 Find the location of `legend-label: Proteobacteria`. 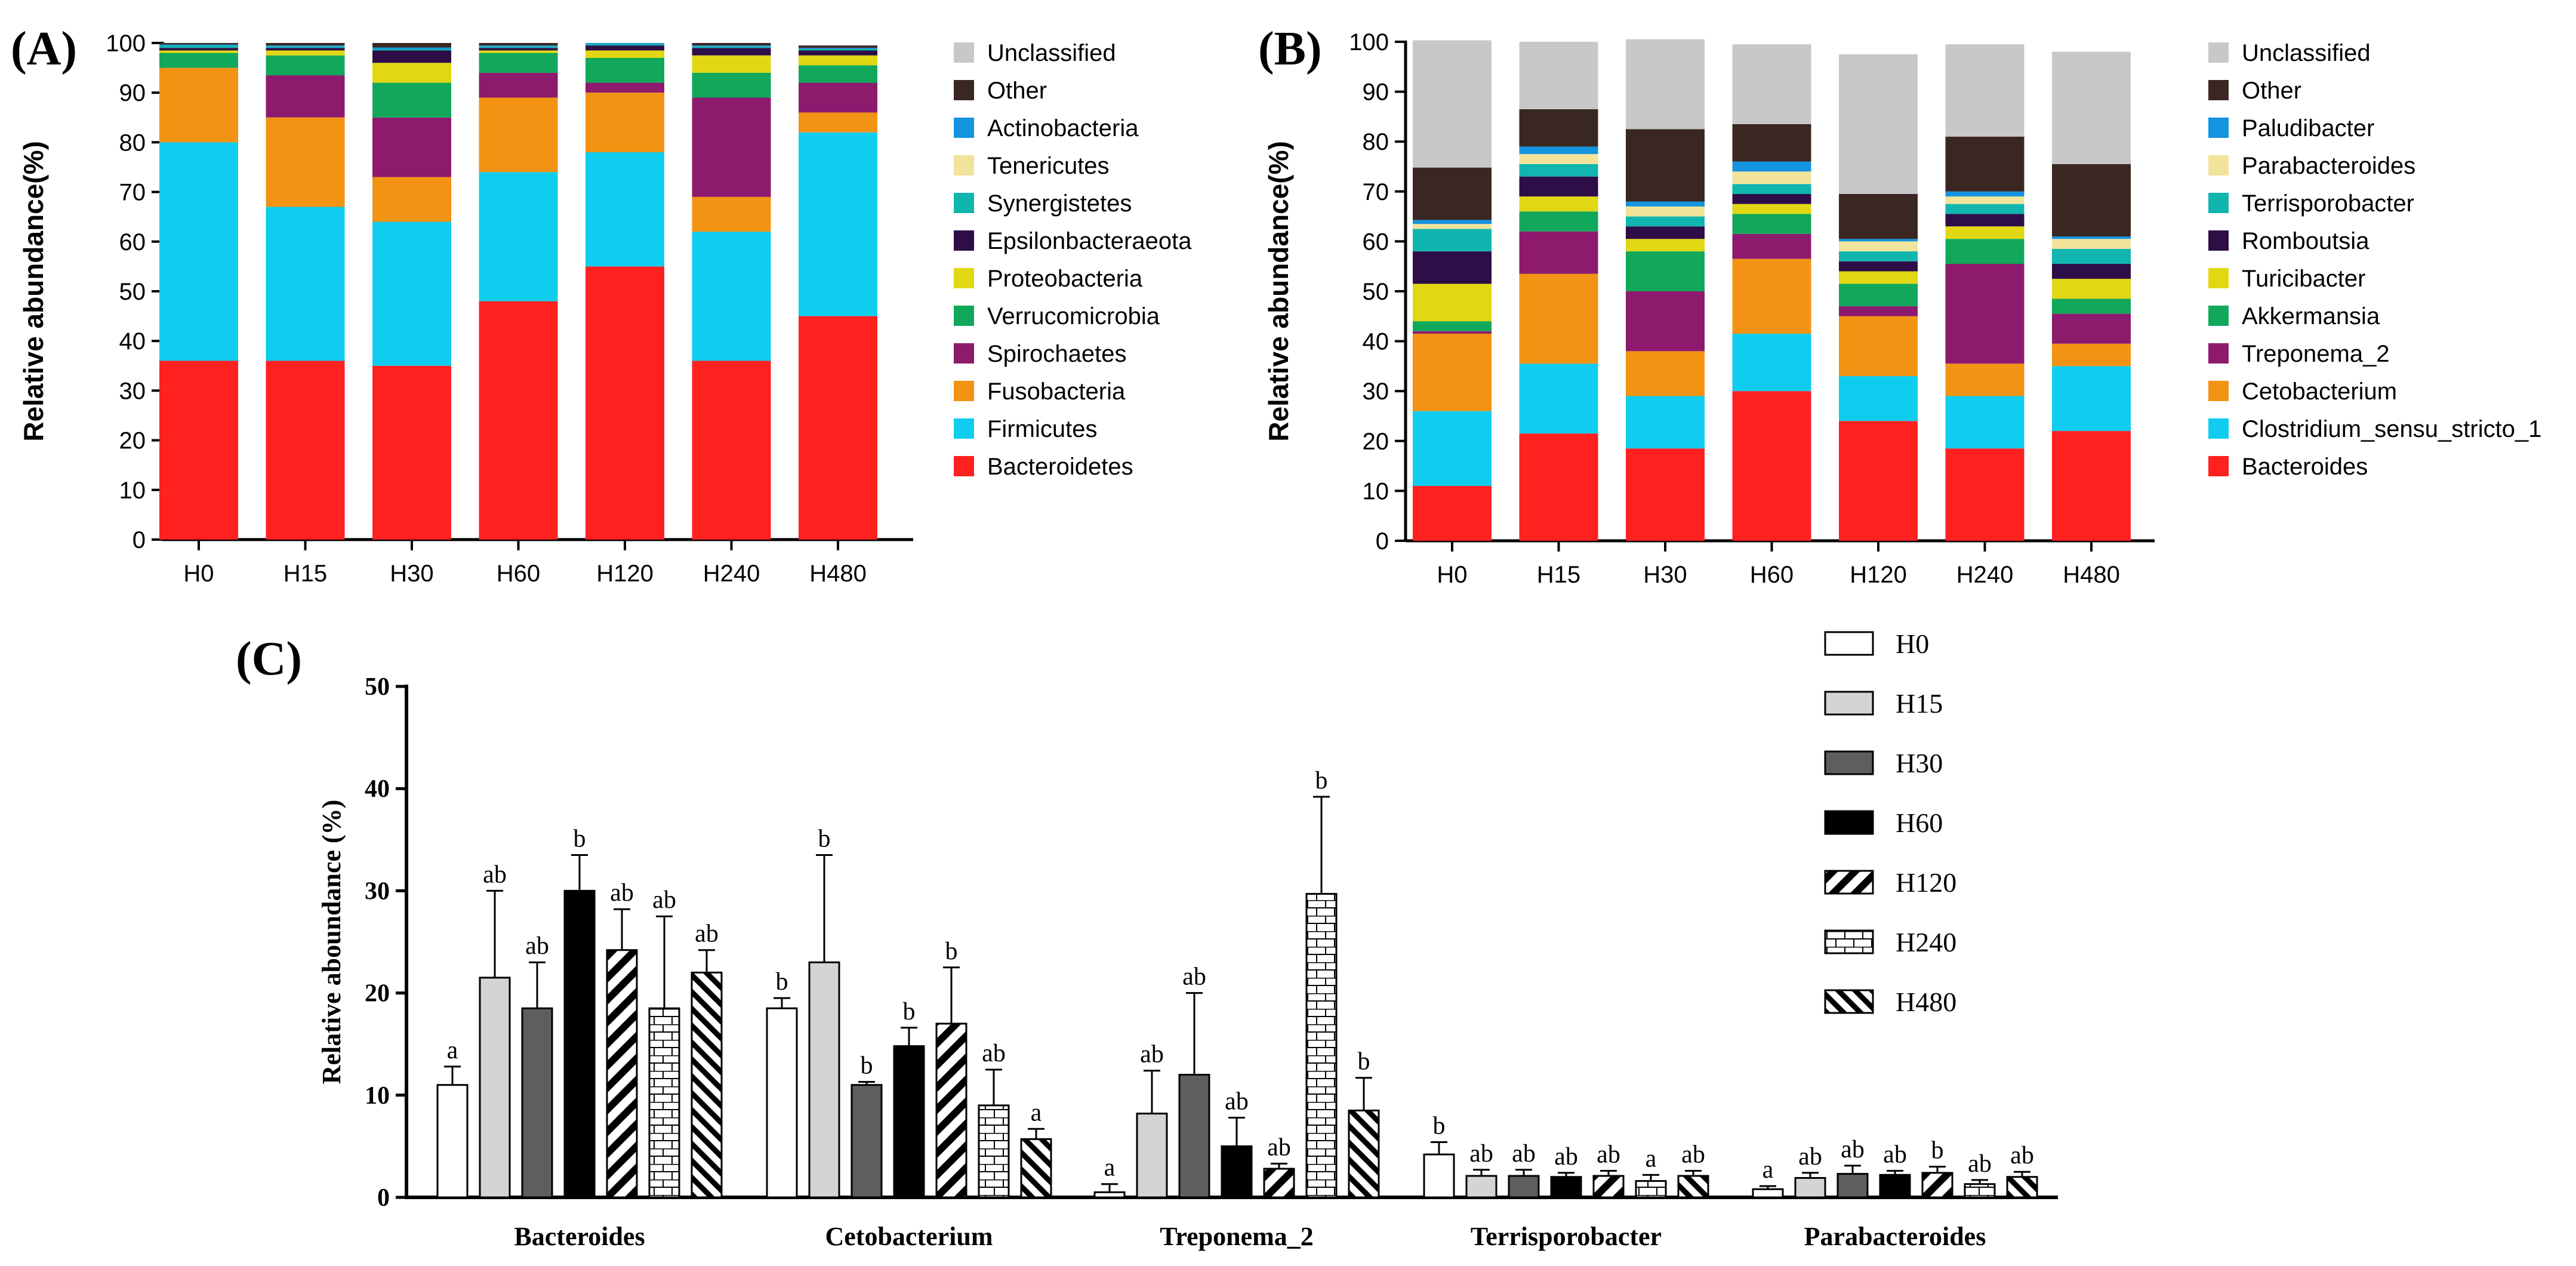

legend-label: Proteobacteria is located at coordinates (1065, 279).